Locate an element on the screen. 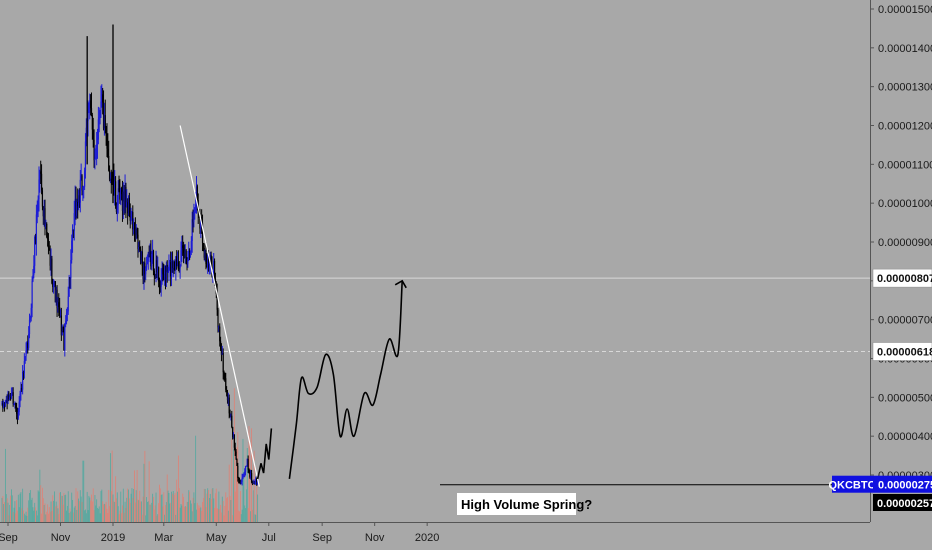 The width and height of the screenshot is (932, 550). x-tick-label: Sep is located at coordinates (322, 538).